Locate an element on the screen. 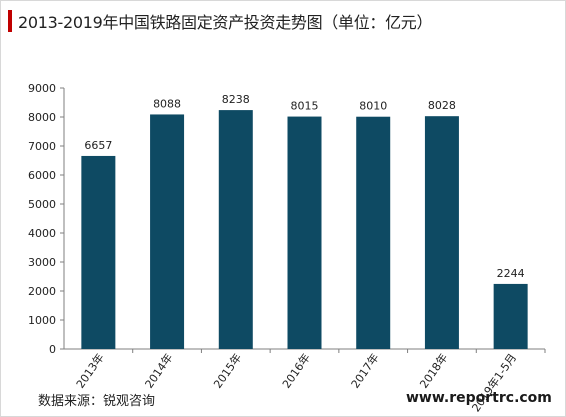 The height and width of the screenshot is (417, 566). y-tick-label: 3000 is located at coordinates (42, 262).